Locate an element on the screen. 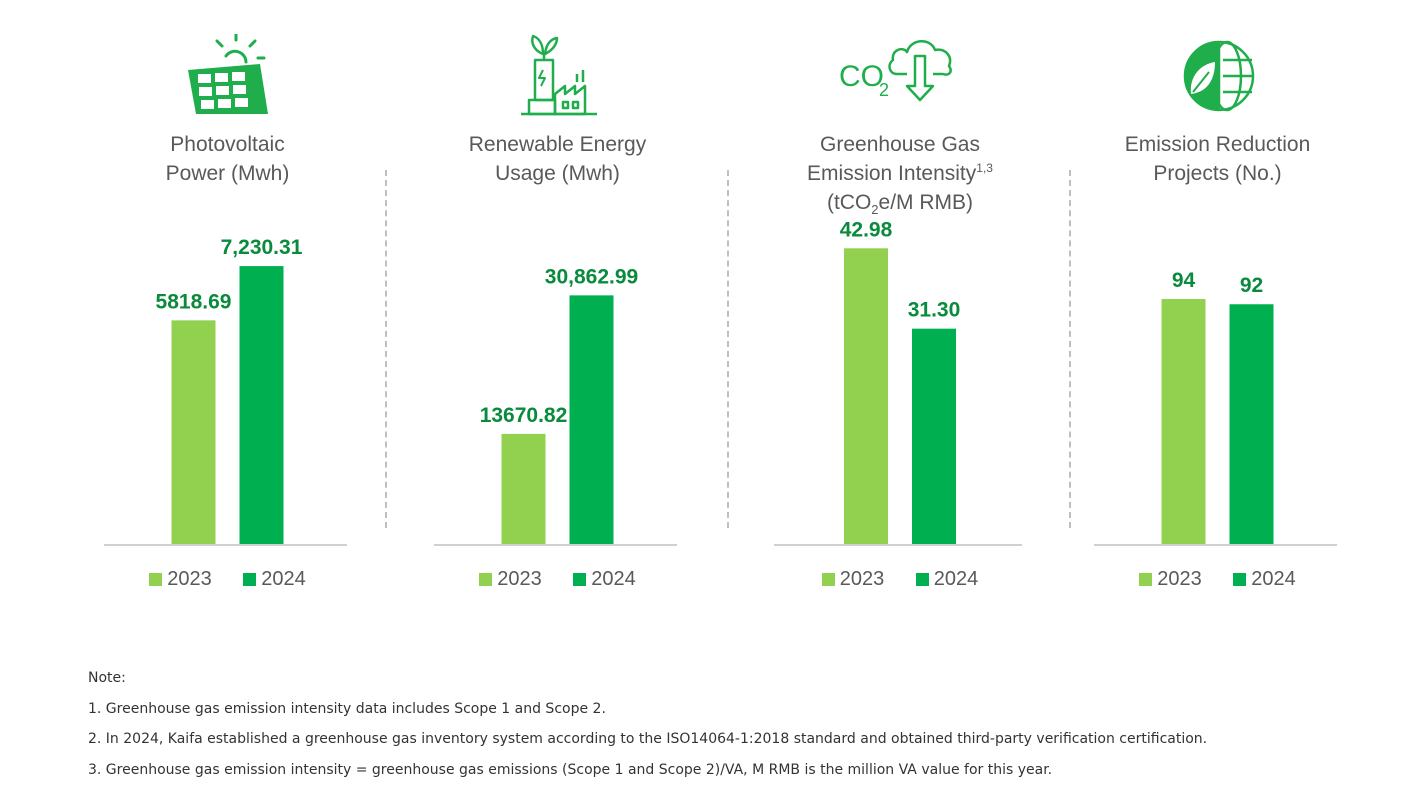 This screenshot has width=1425, height=805. bar-chart-renewable-energy: 13670.82 30,862.99 is located at coordinates (555, 405).